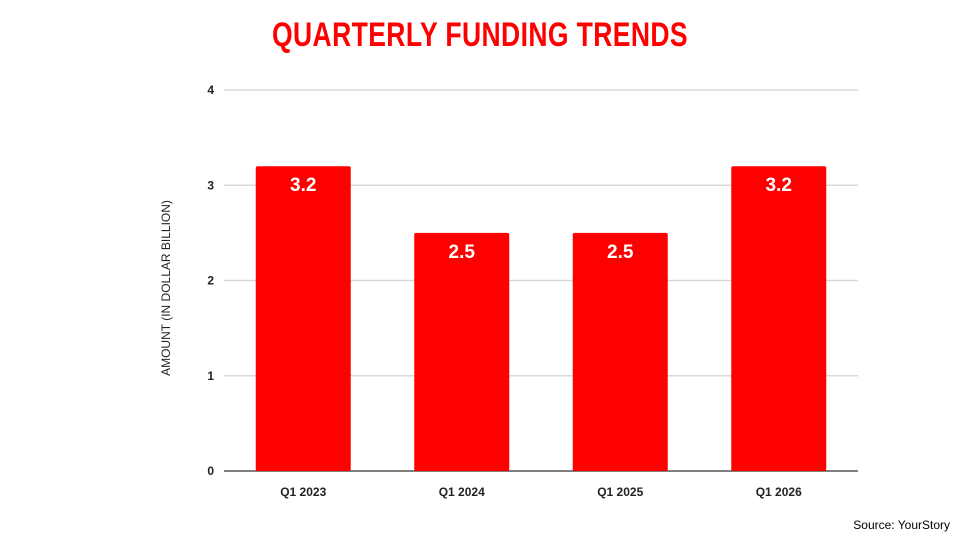 The height and width of the screenshot is (540, 960). I want to click on y-tick-label: 0, so click(210, 471).